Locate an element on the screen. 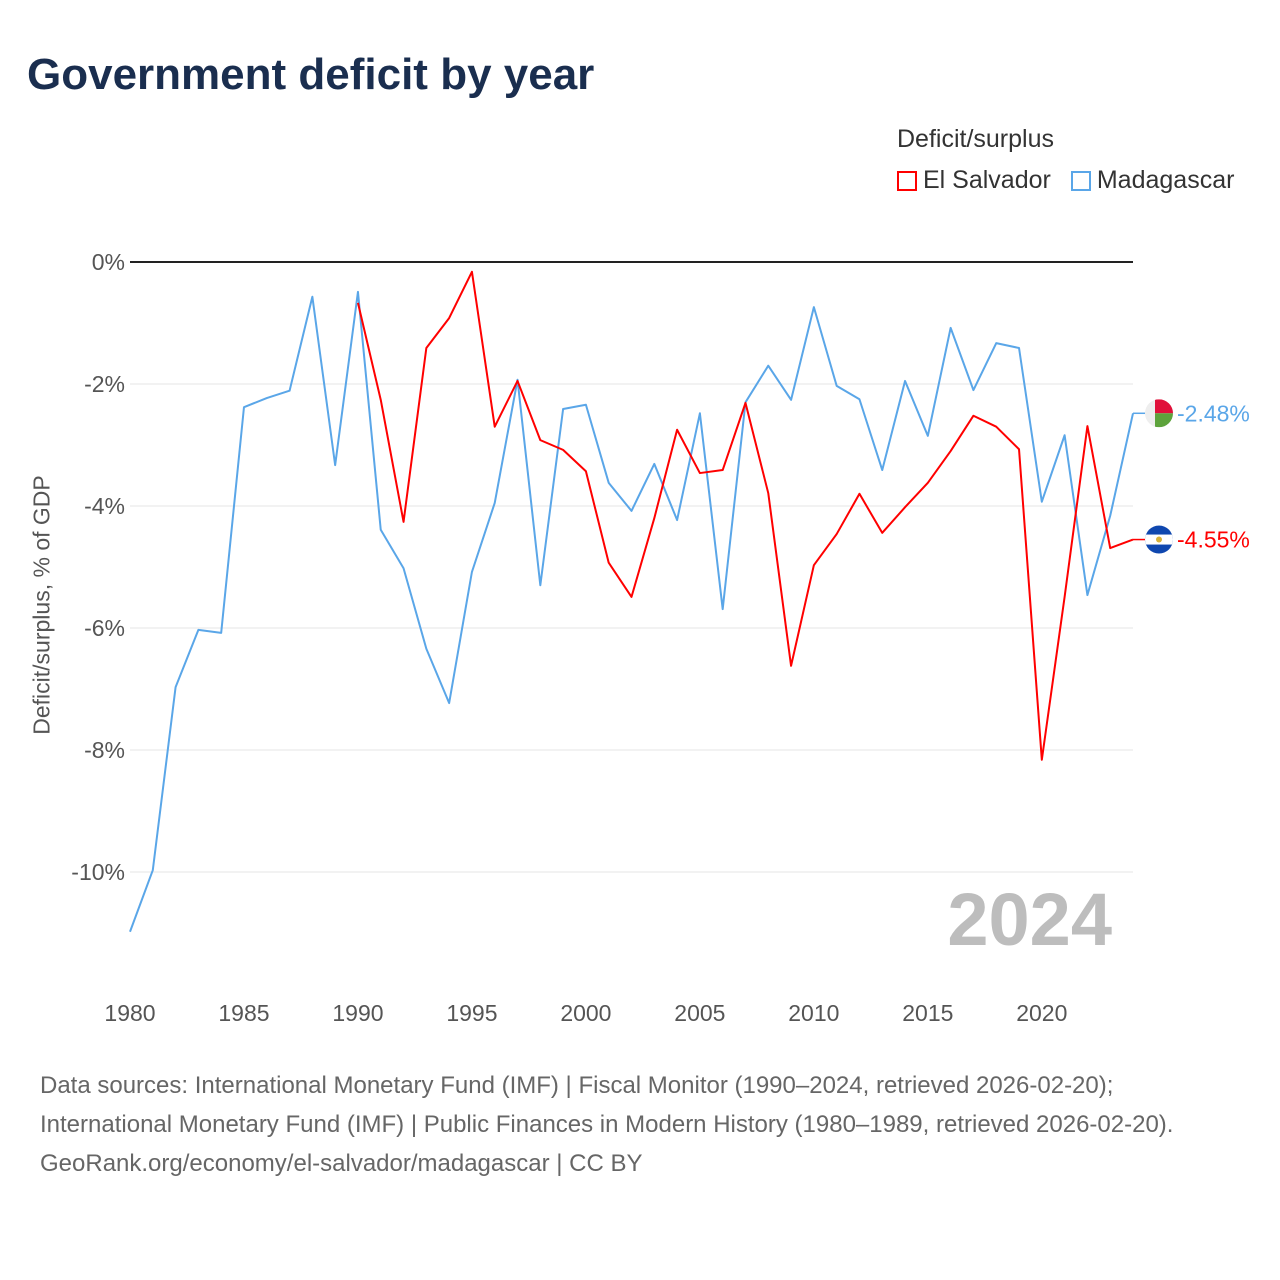  end-value-label: -4.55% is located at coordinates (1213, 540).